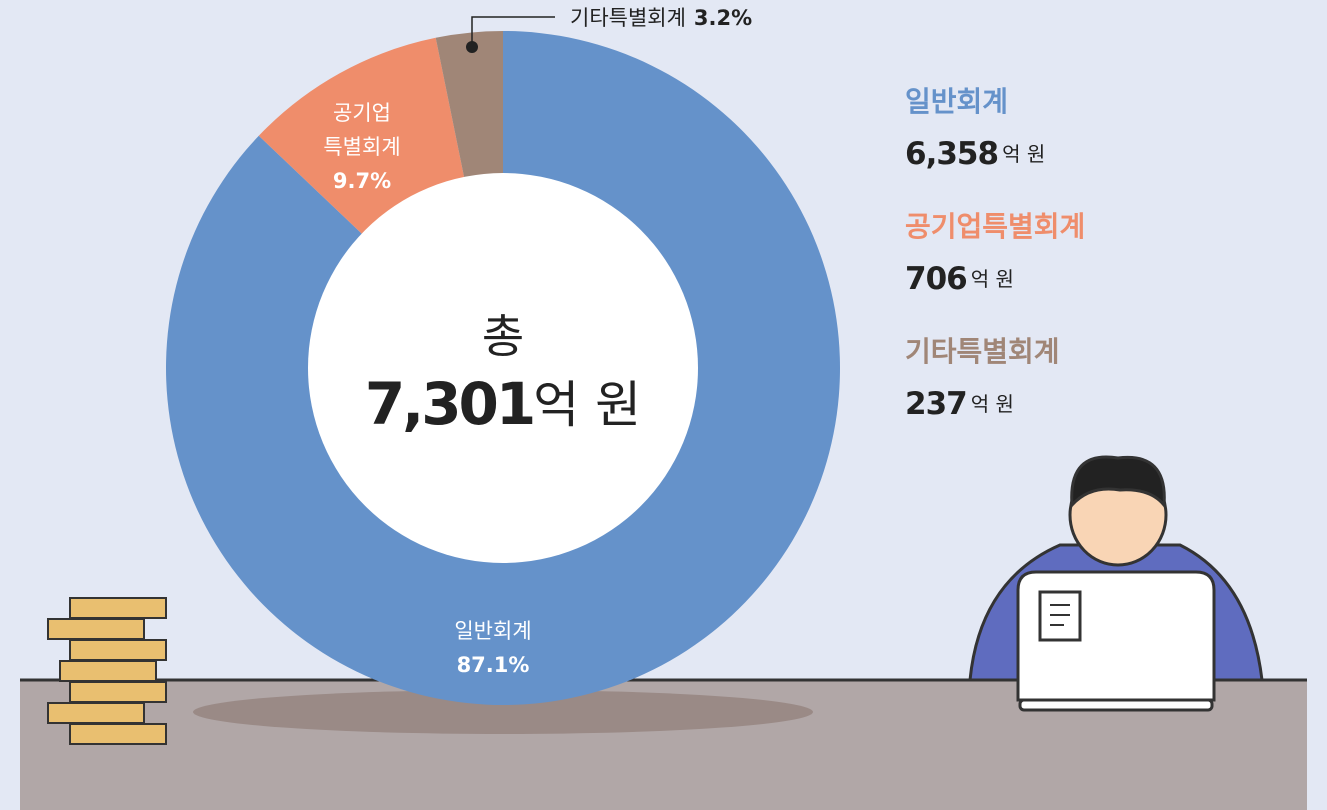 The width and height of the screenshot is (1327, 810). I want to click on slice-label: 일반회계, so click(492, 631).